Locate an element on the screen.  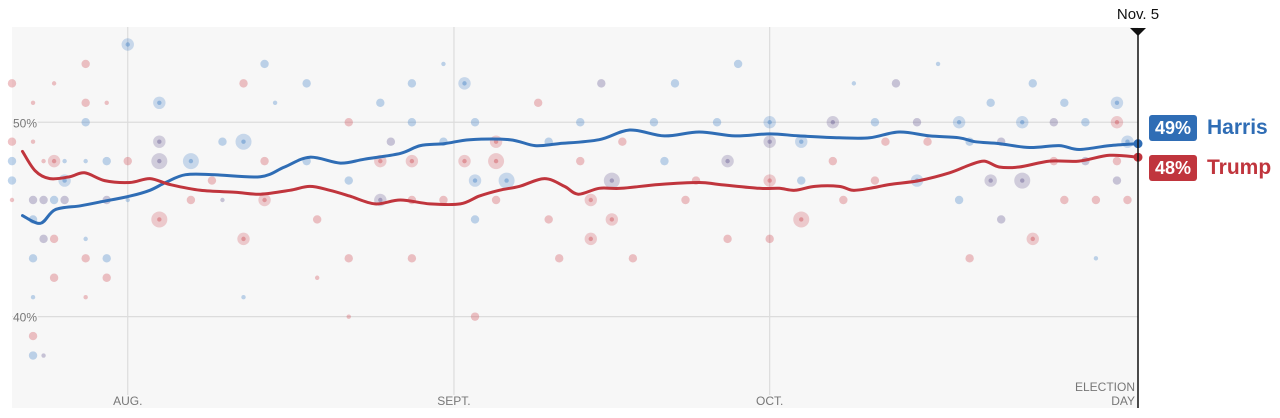
x-axis-labels: AUG. SEPT. OCT. is located at coordinates (448, 401).